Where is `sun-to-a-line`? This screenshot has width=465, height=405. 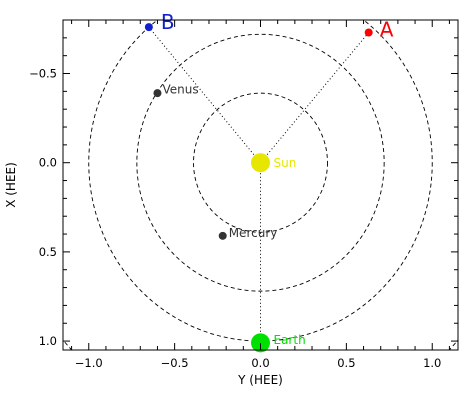
sun-to-a-line is located at coordinates (315, 98).